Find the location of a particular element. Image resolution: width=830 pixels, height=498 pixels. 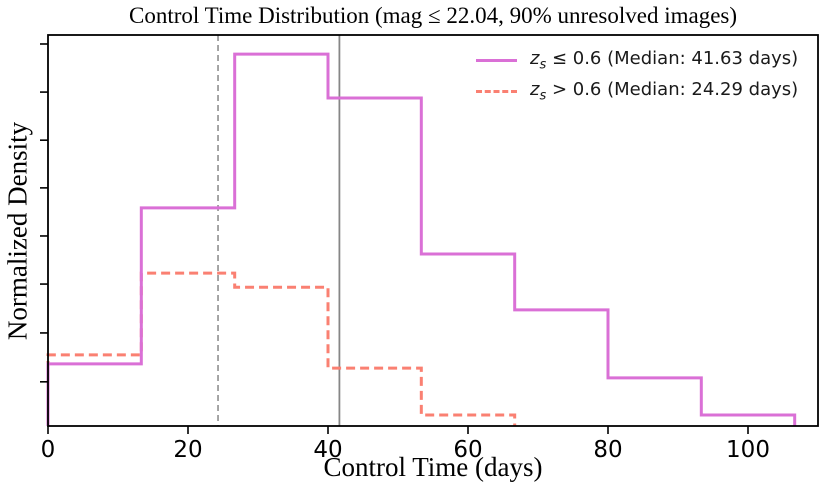

legend-entry-zs-le: zs ≤ 0.6 (Median: 41.63 days) is located at coordinates (637, 60).